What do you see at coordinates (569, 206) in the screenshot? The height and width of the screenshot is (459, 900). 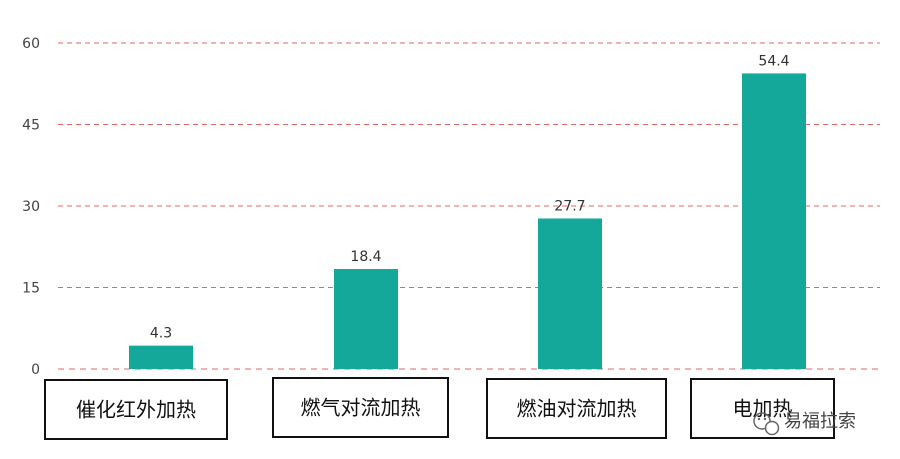 I see `data-label: 27.7` at bounding box center [569, 206].